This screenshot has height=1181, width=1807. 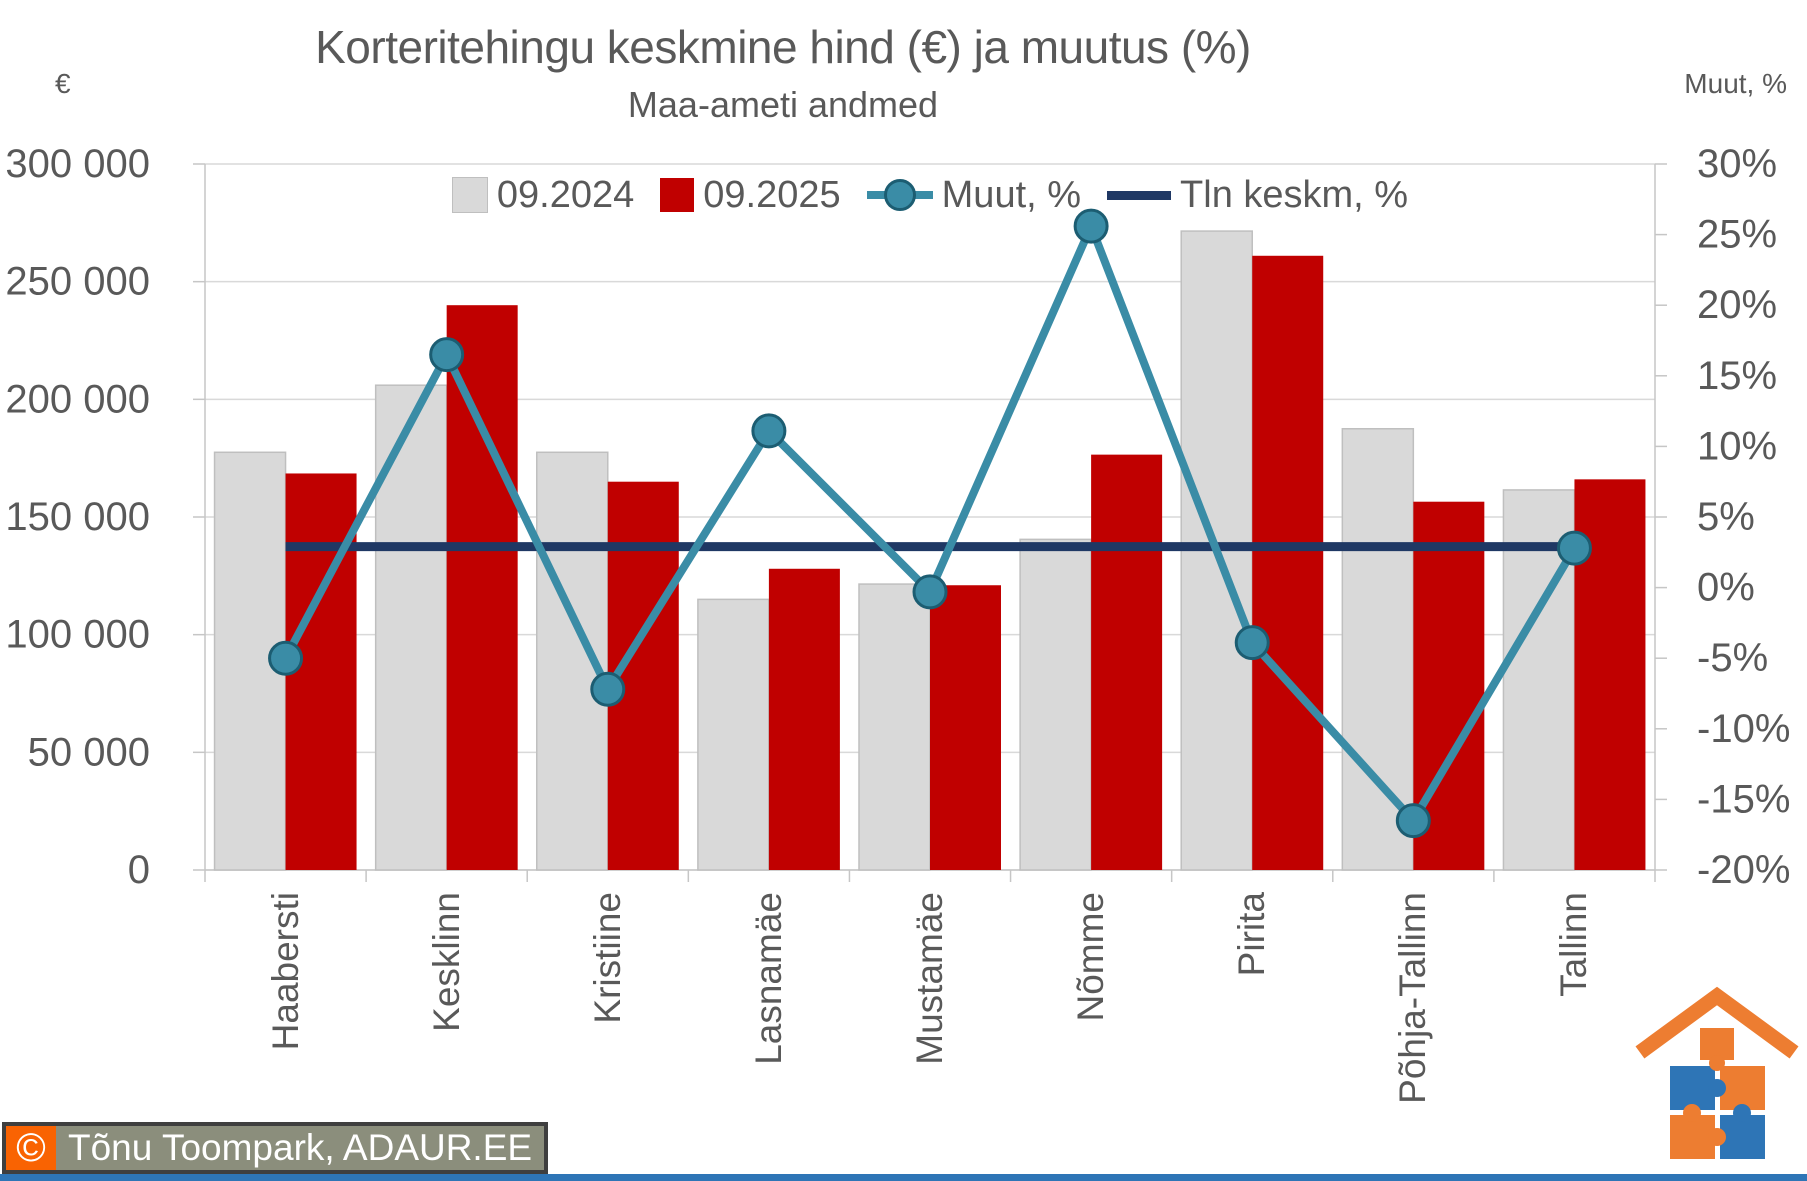 I want to click on left-axis-tick-label: 200 000, so click(x=77, y=399).